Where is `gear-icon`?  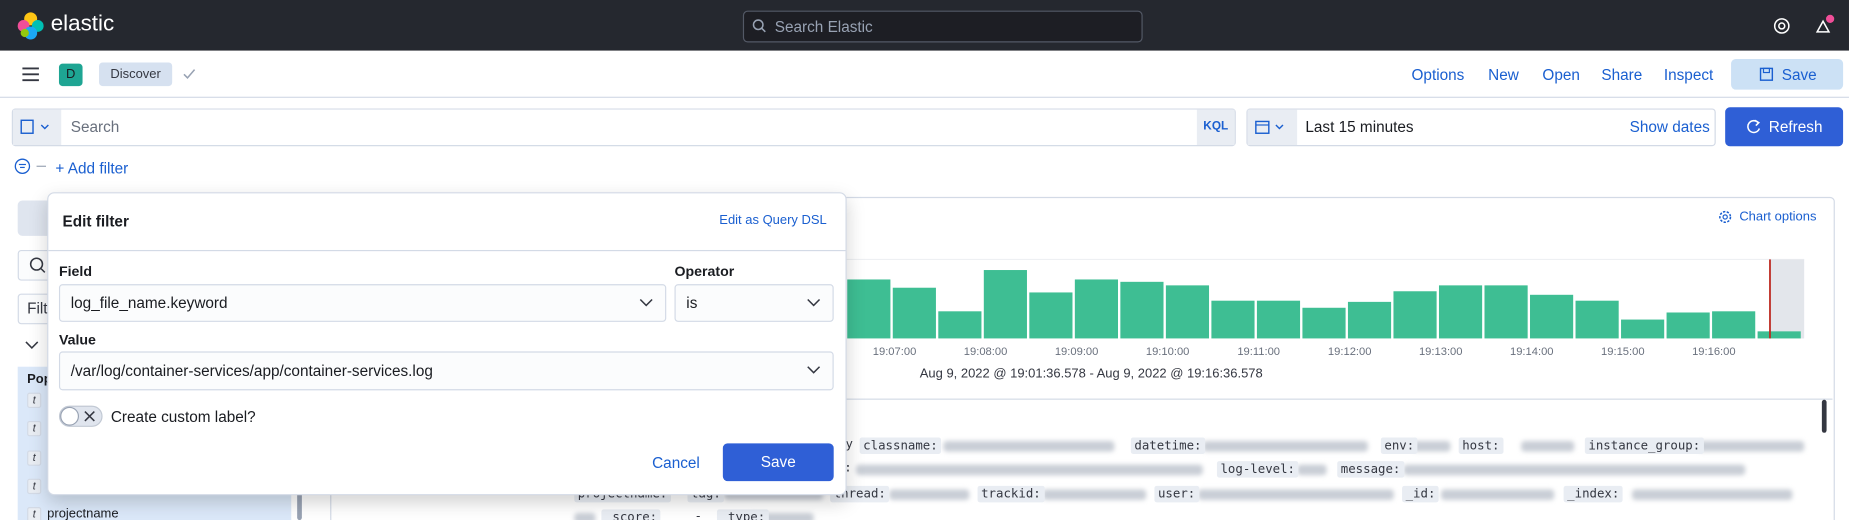
gear-icon is located at coordinates (1725, 217).